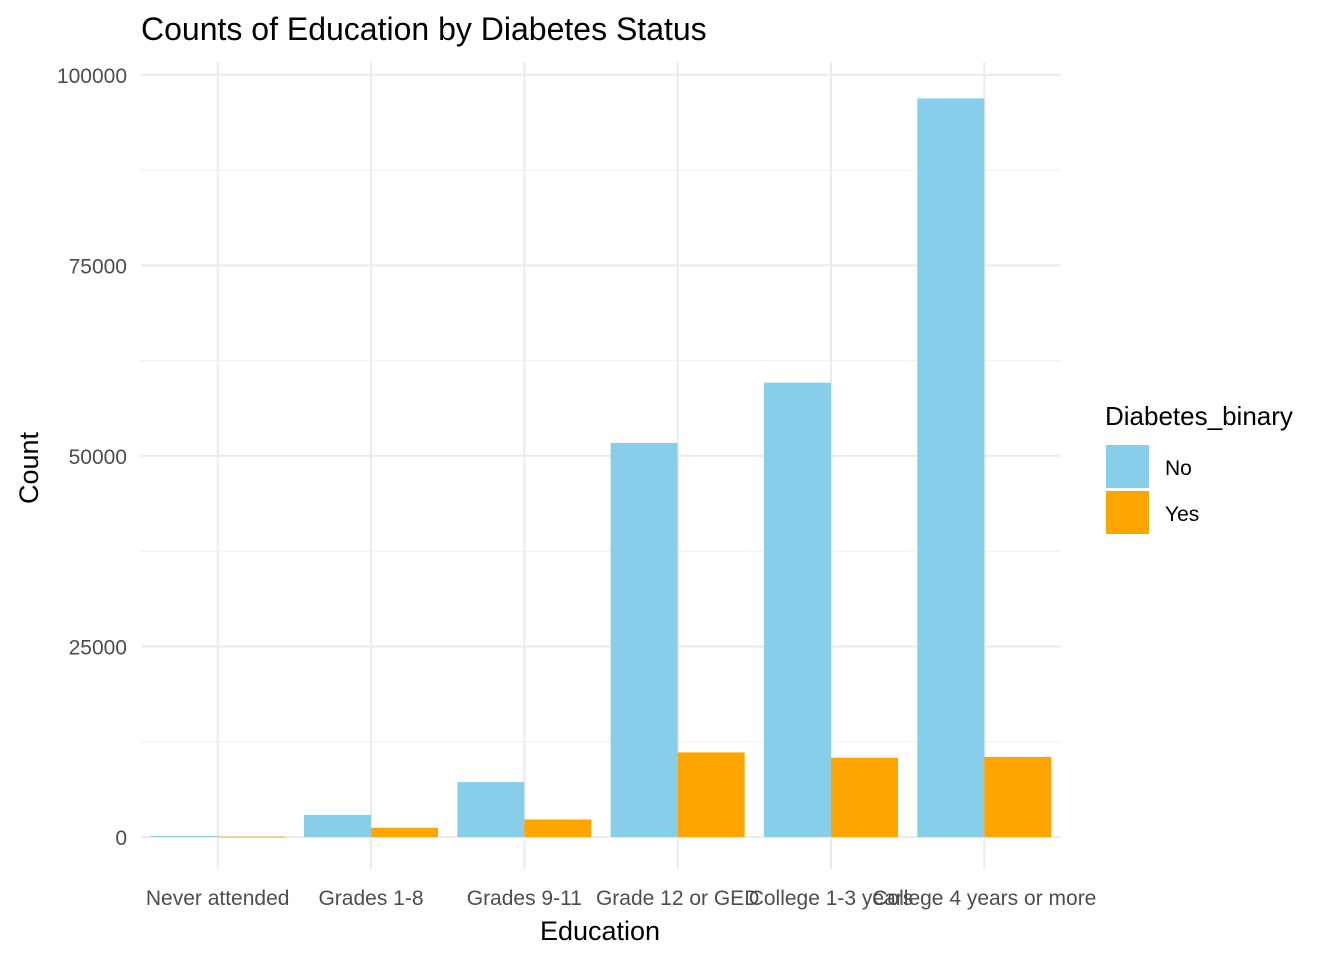 The image size is (1344, 960). What do you see at coordinates (1127, 466) in the screenshot?
I see `legend-key-no` at bounding box center [1127, 466].